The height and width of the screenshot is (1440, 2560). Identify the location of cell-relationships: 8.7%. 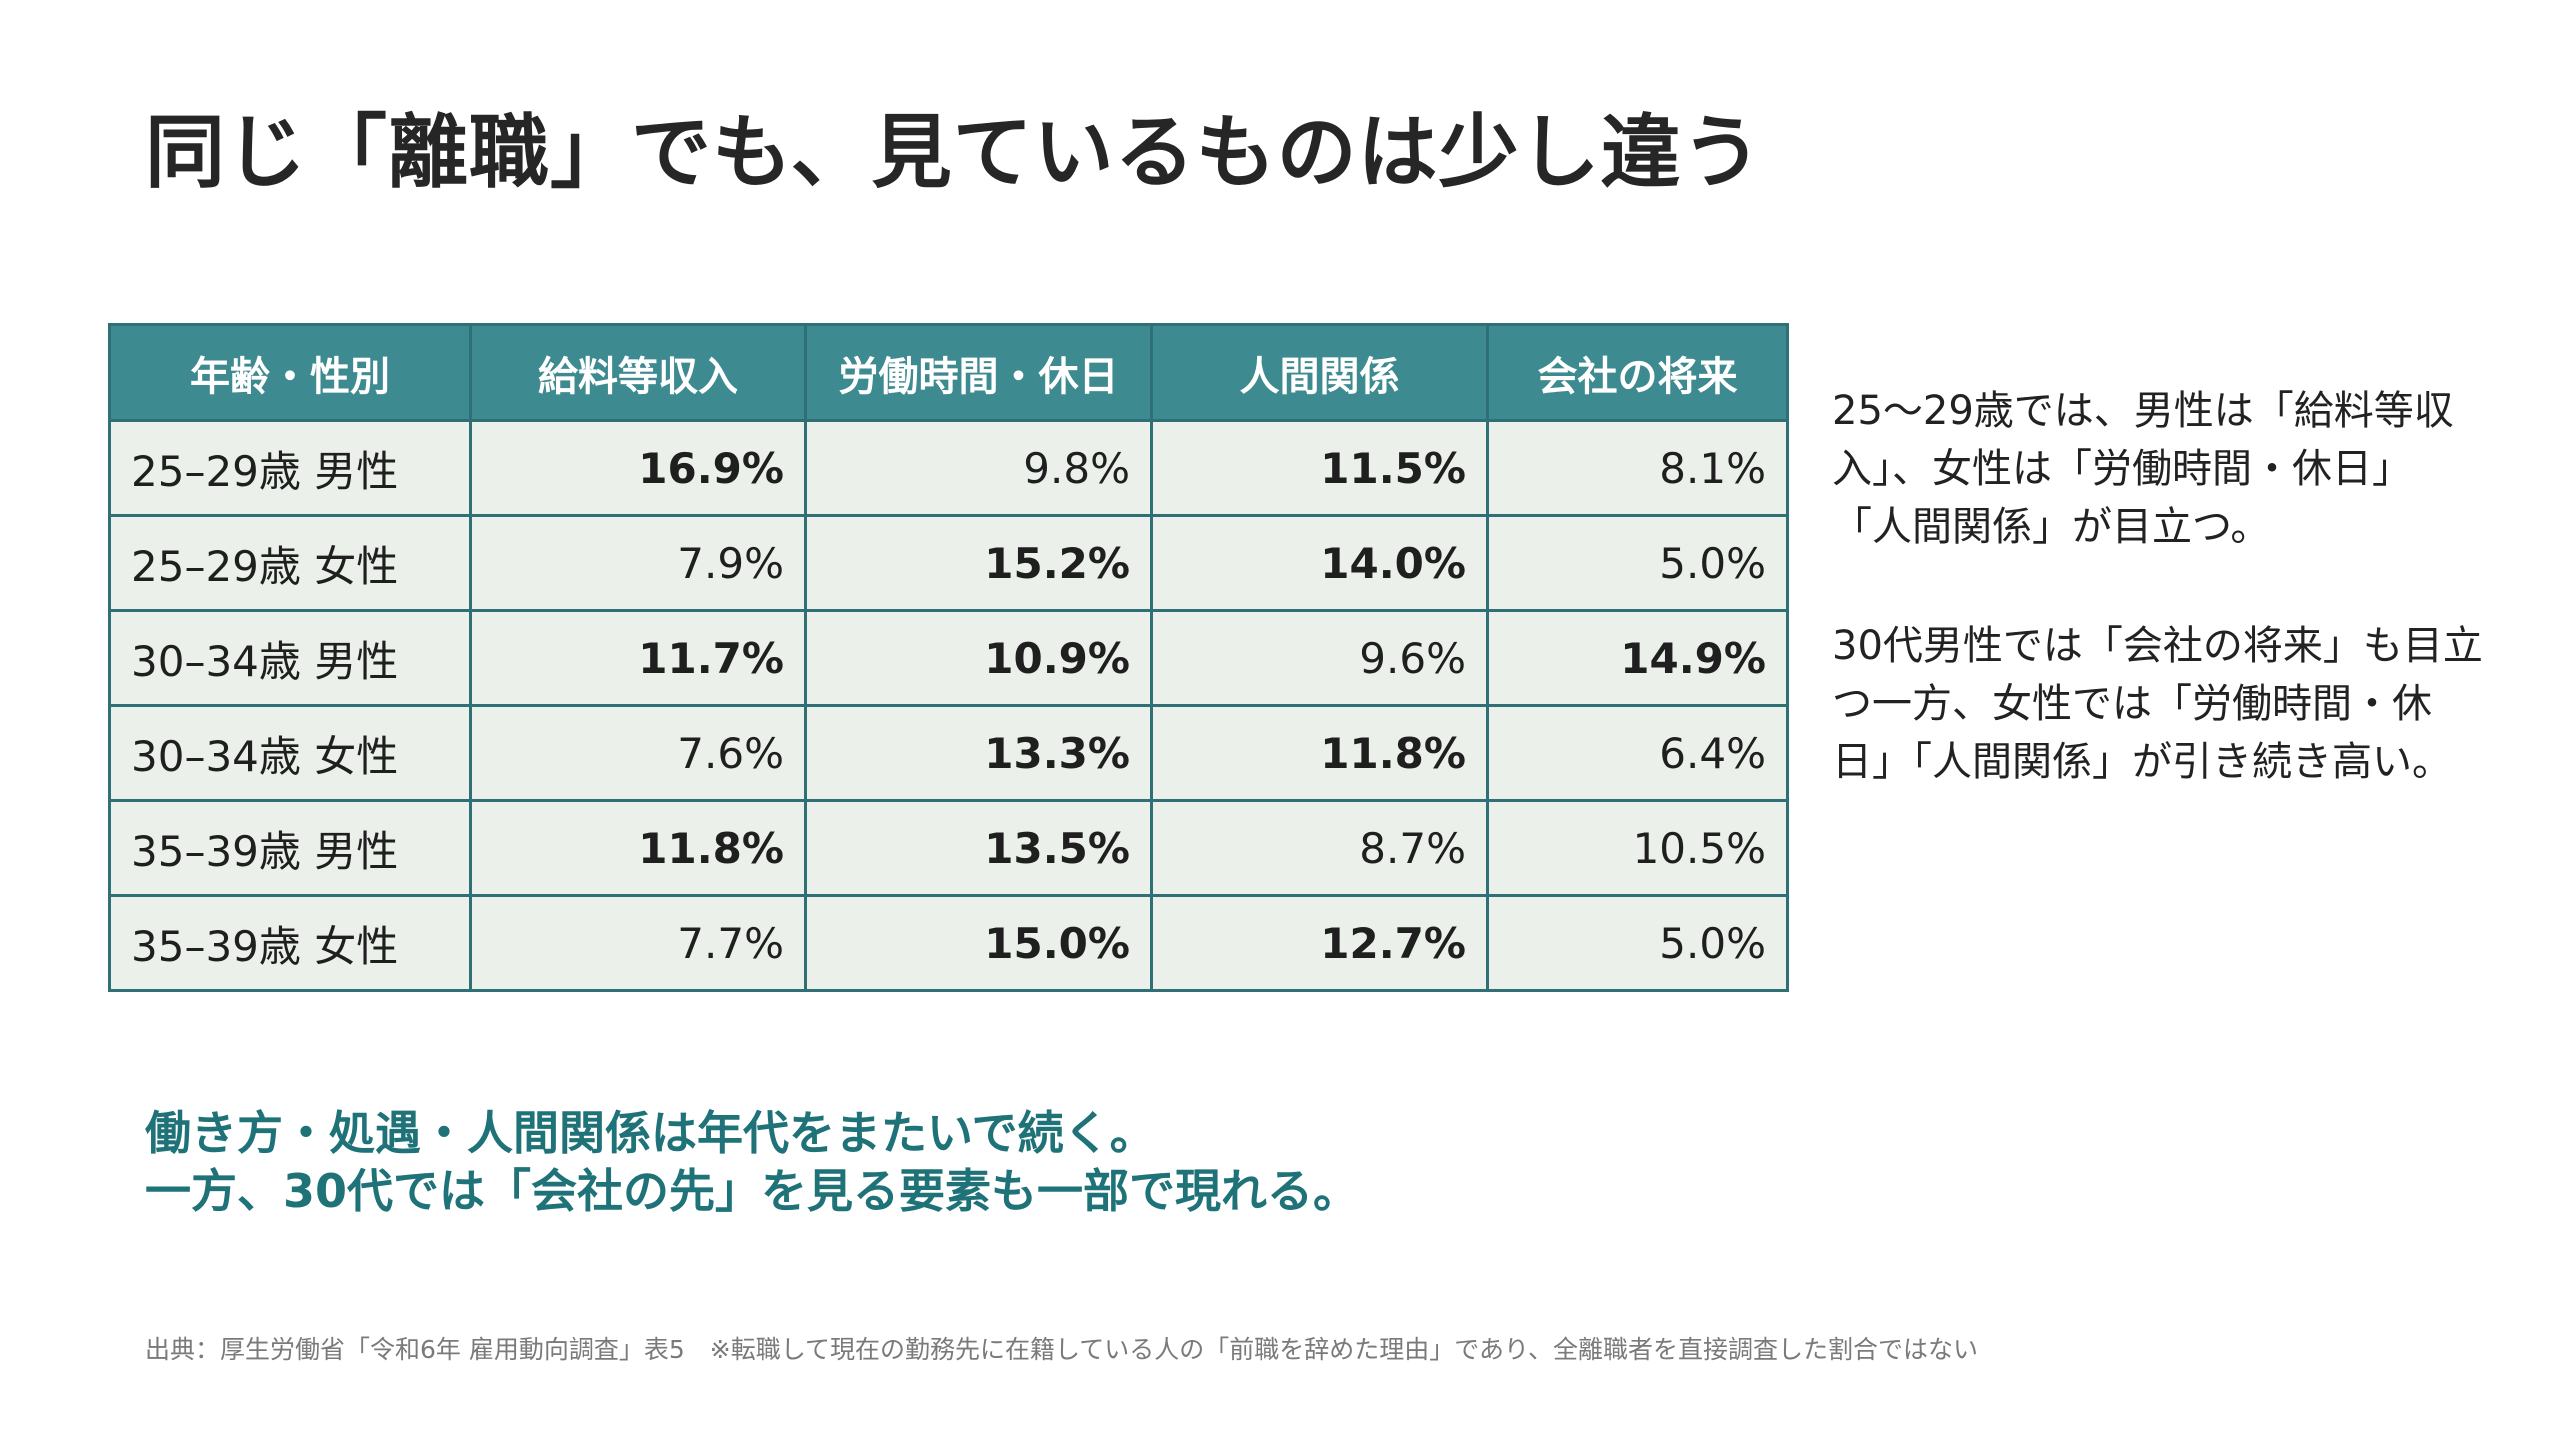
(1319, 848).